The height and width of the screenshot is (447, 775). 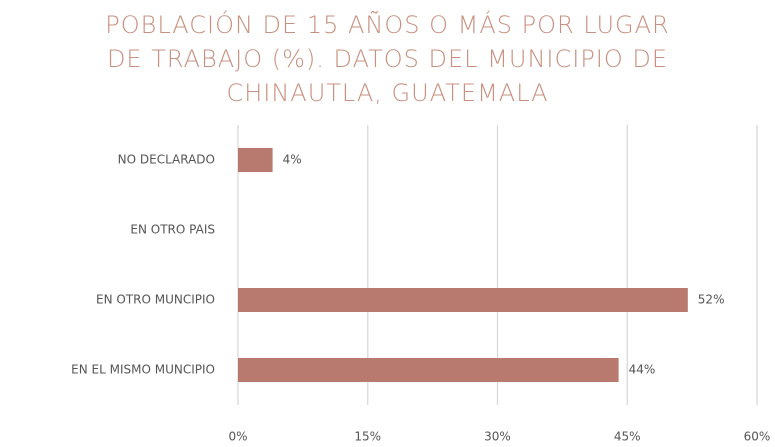 What do you see at coordinates (143, 370) in the screenshot?
I see `y-tick-label: EN EL MISMO MUNCIPIO` at bounding box center [143, 370].